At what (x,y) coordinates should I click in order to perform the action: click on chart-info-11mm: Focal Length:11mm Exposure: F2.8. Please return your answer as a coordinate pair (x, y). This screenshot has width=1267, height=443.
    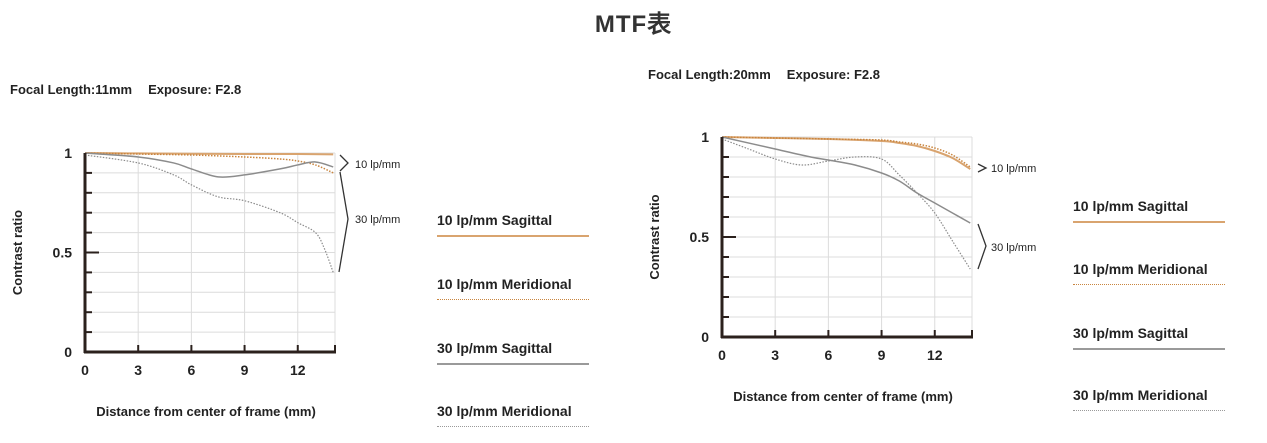
    Looking at the image, I should click on (125, 89).